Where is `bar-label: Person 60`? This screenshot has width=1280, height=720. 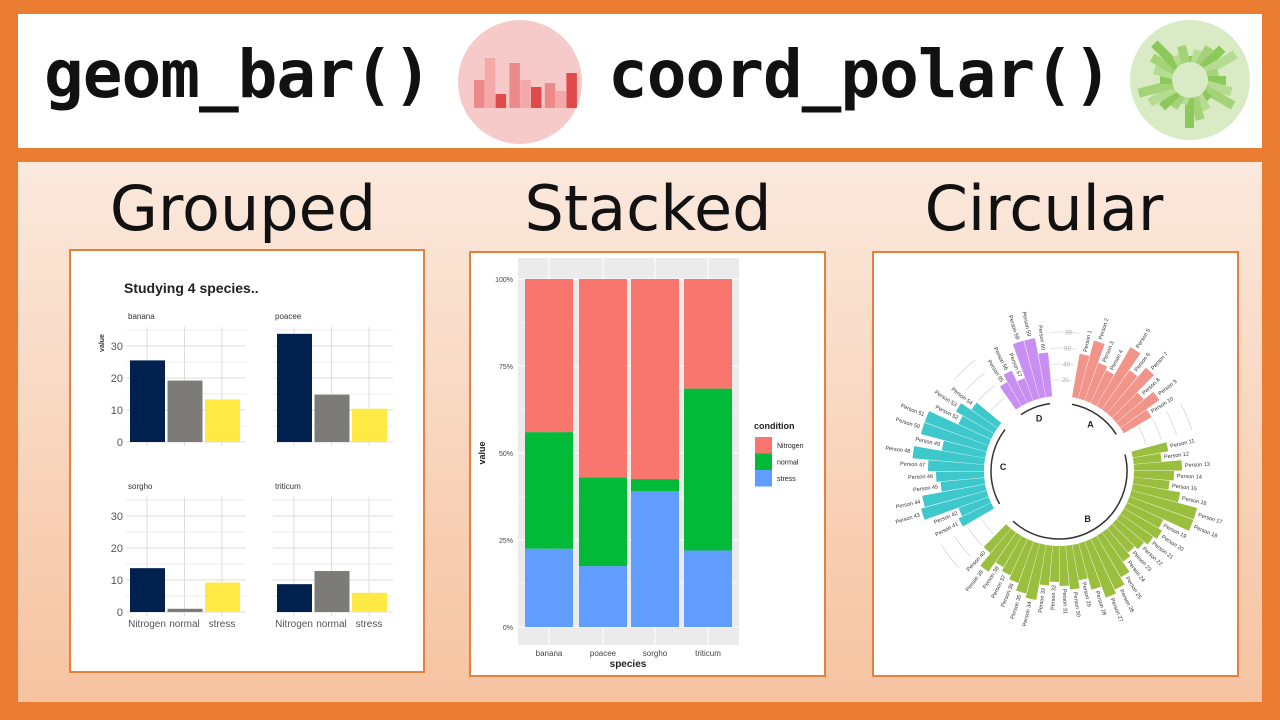 bar-label: Person 60 is located at coordinates (1040, 338).